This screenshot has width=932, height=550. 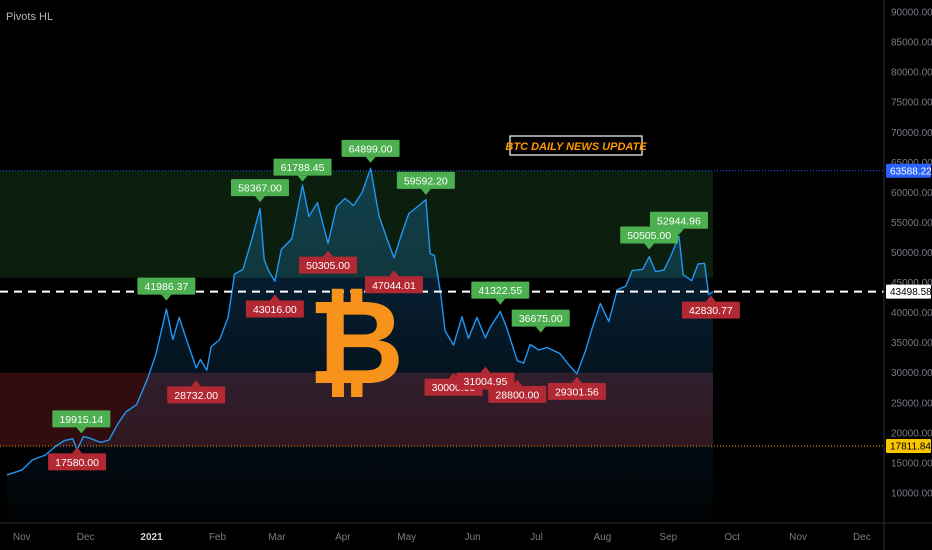 I want to click on news-banner-text: BTC DAILY NEWS UPDATE, so click(x=576, y=147).